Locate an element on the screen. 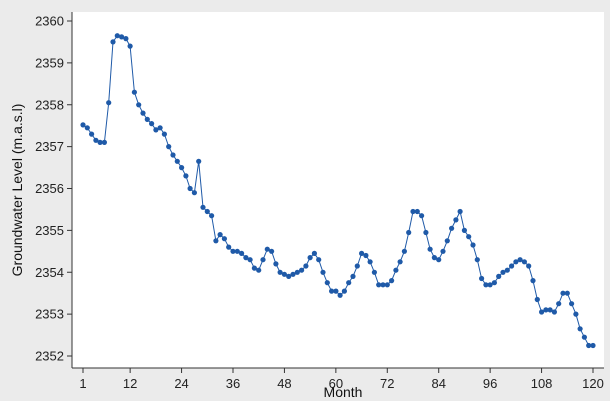  x-tick-label: 60 is located at coordinates (336, 383).